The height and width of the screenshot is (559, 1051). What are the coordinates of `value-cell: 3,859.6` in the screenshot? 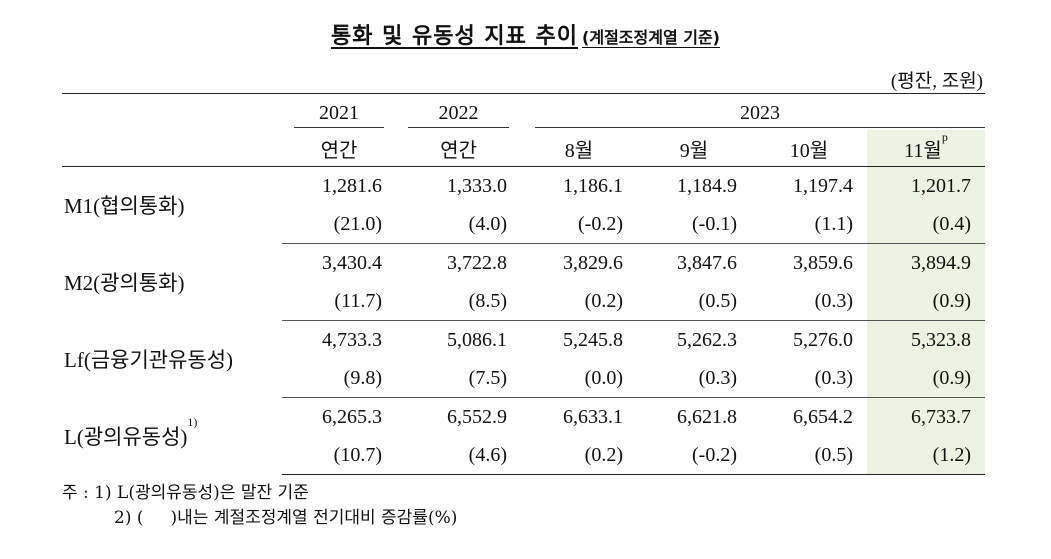 It's located at (823, 262).